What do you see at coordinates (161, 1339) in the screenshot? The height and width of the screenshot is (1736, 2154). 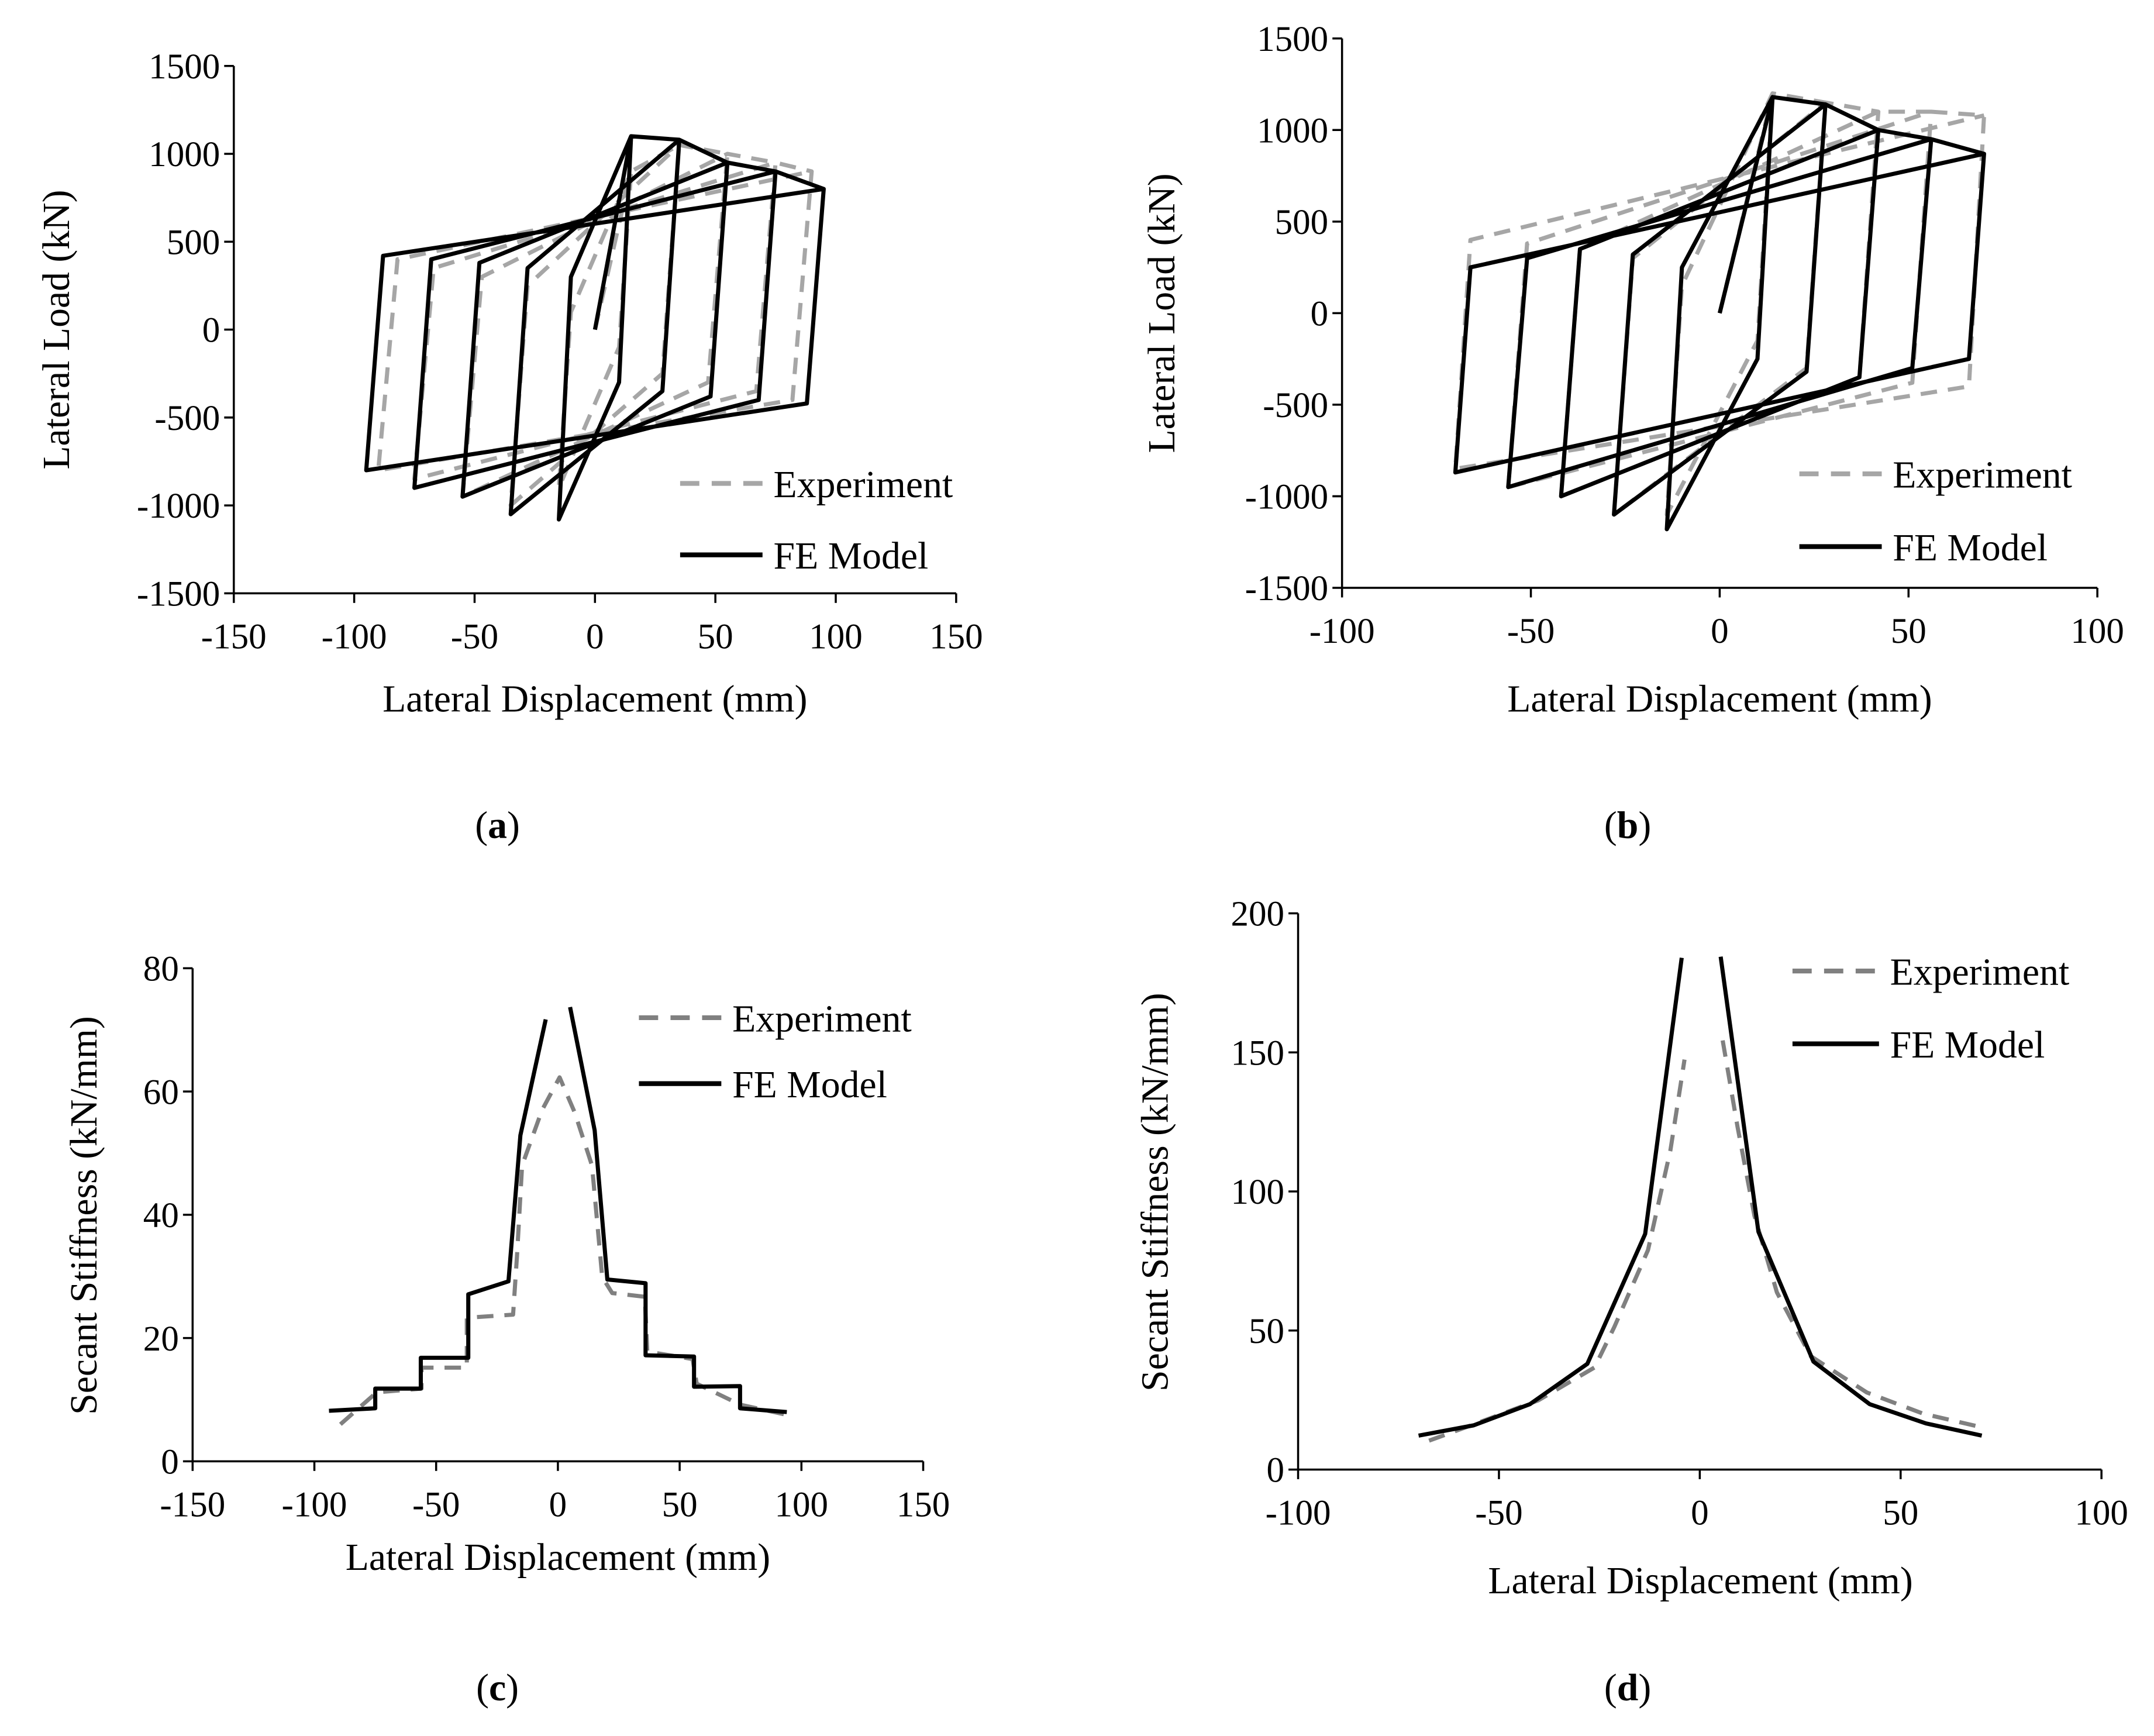 I see `y-tick-label: 20` at bounding box center [161, 1339].